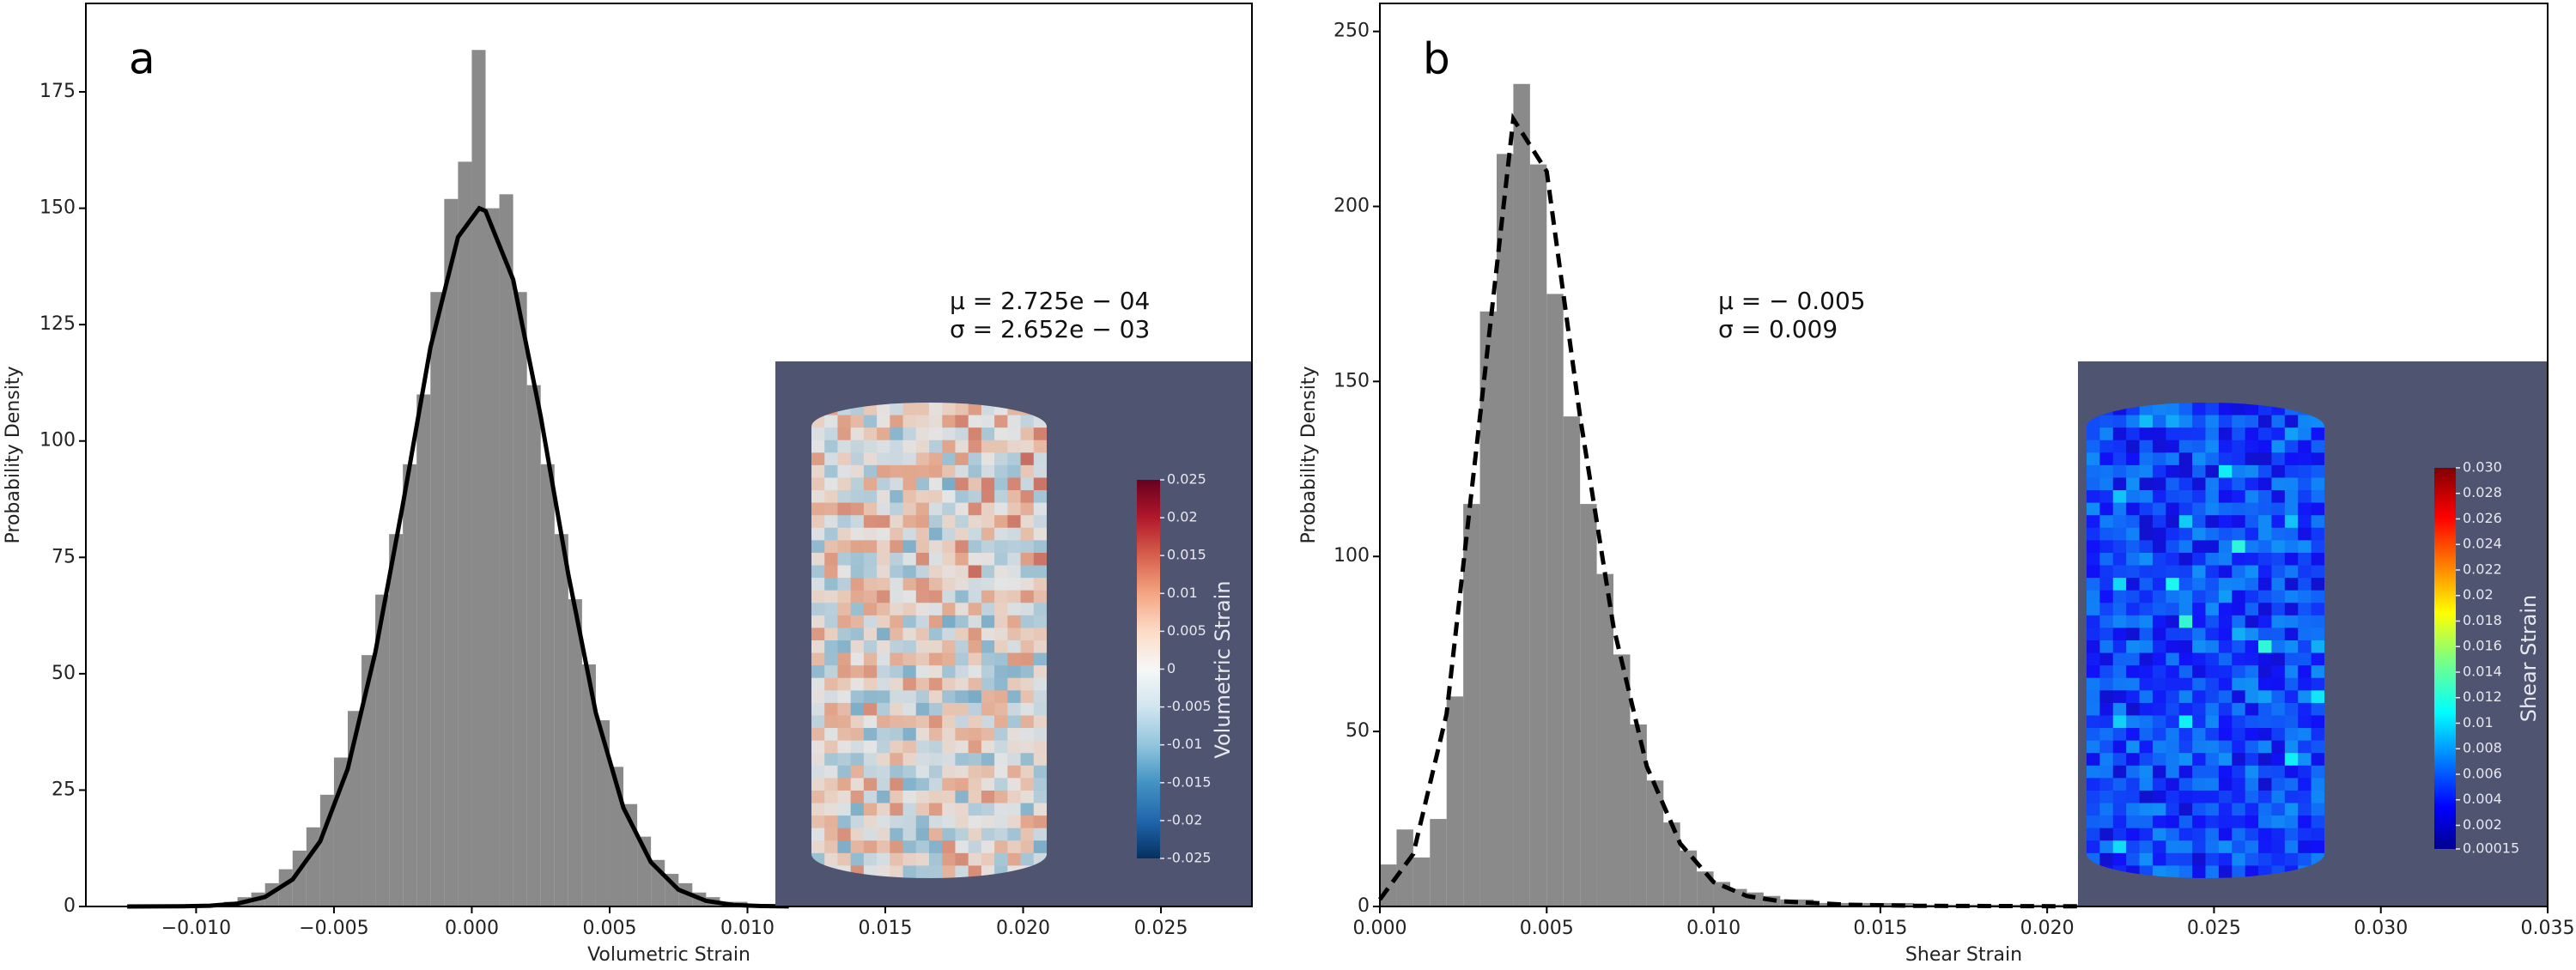 This screenshot has width=2576, height=970. Describe the element at coordinates (1352, 381) in the screenshot. I see `y-tick-label: 150` at that location.